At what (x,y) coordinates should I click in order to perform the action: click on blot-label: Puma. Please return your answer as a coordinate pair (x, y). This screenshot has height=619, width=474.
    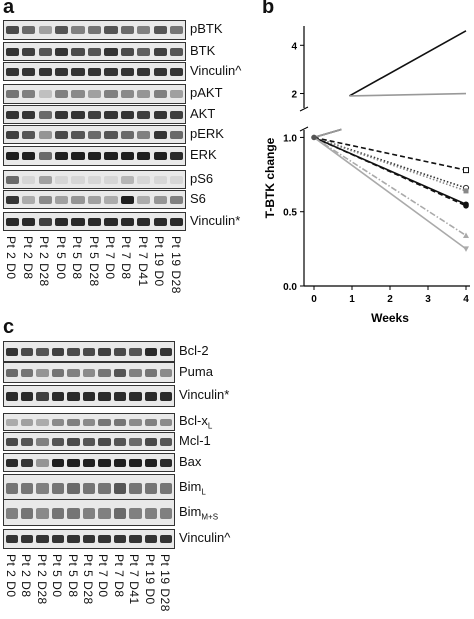
    Looking at the image, I should click on (196, 371).